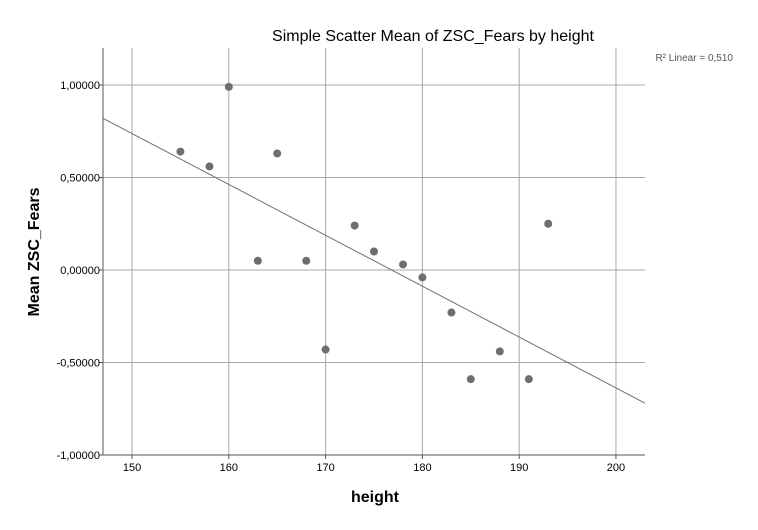 This screenshot has height=530, width=758. What do you see at coordinates (80, 86) in the screenshot?
I see `y-tick-label: 1,00000` at bounding box center [80, 86].